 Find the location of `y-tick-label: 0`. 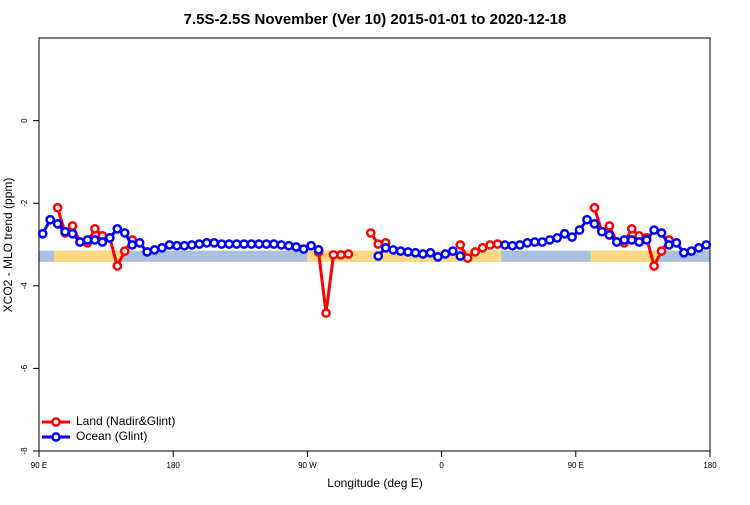

y-tick-label: 0 is located at coordinates (24, 120).